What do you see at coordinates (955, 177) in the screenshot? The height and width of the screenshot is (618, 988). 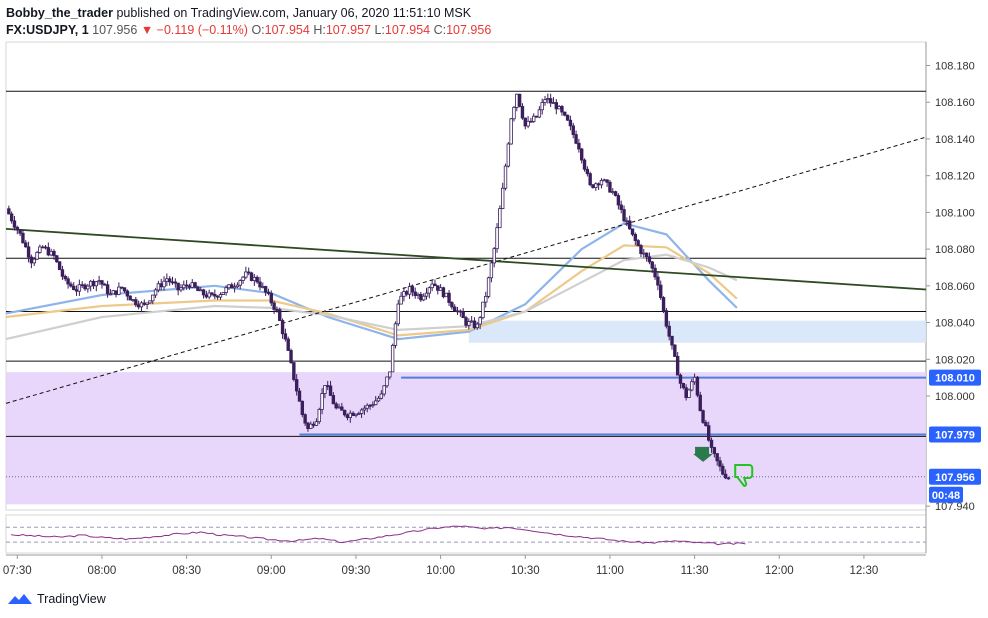 I see `y-tick-label: 108.120` at bounding box center [955, 177].